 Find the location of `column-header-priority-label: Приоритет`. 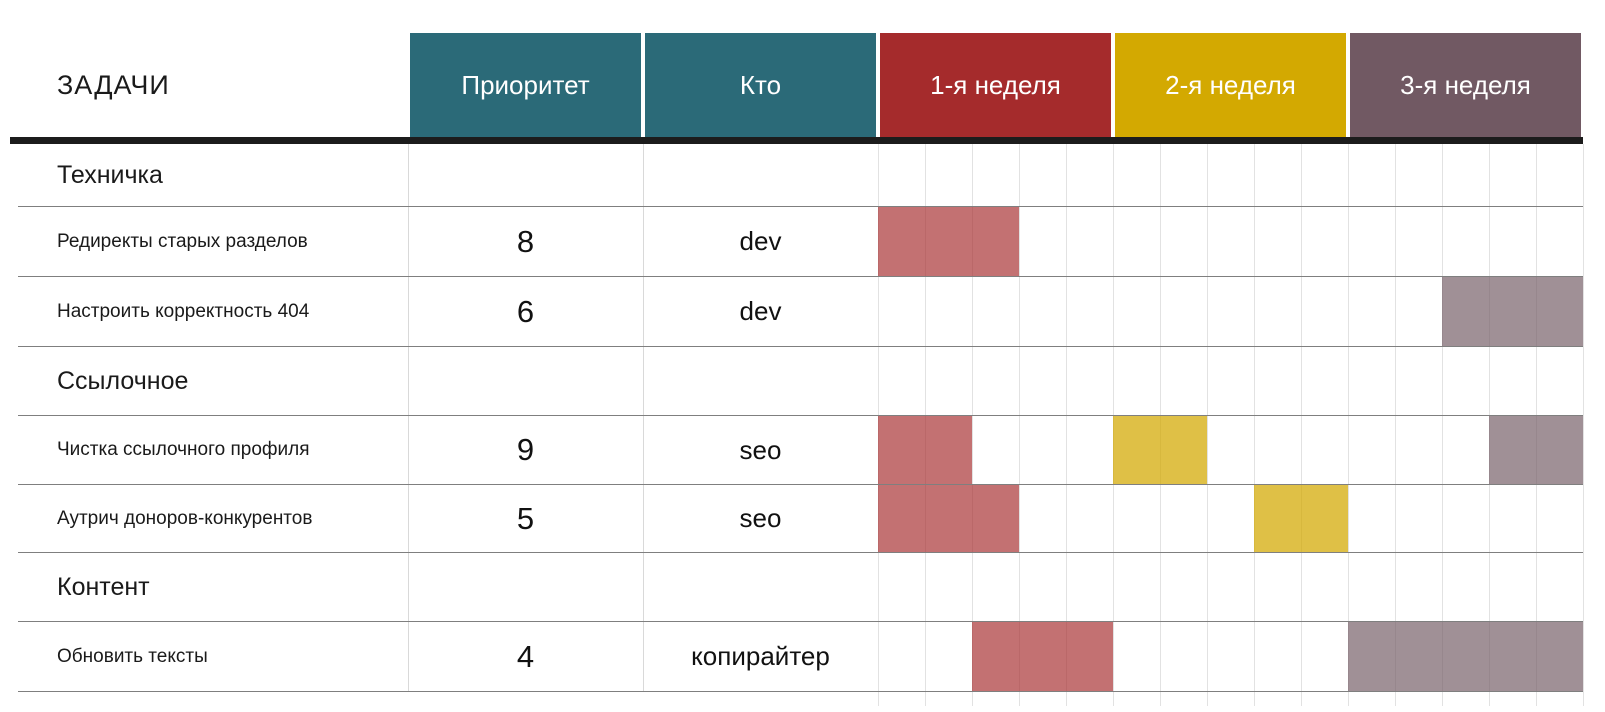

column-header-priority-label: Приоритет is located at coordinates (525, 84).